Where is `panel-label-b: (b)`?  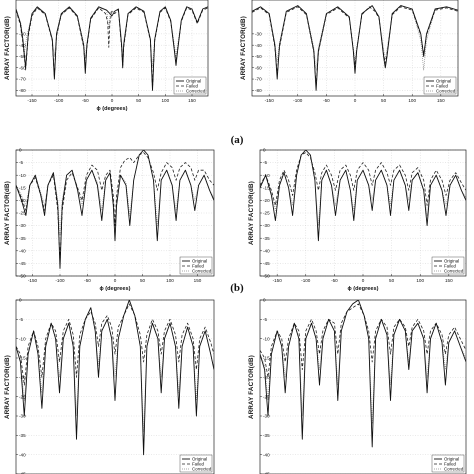 panel-label-b: (b) is located at coordinates (237, 288).